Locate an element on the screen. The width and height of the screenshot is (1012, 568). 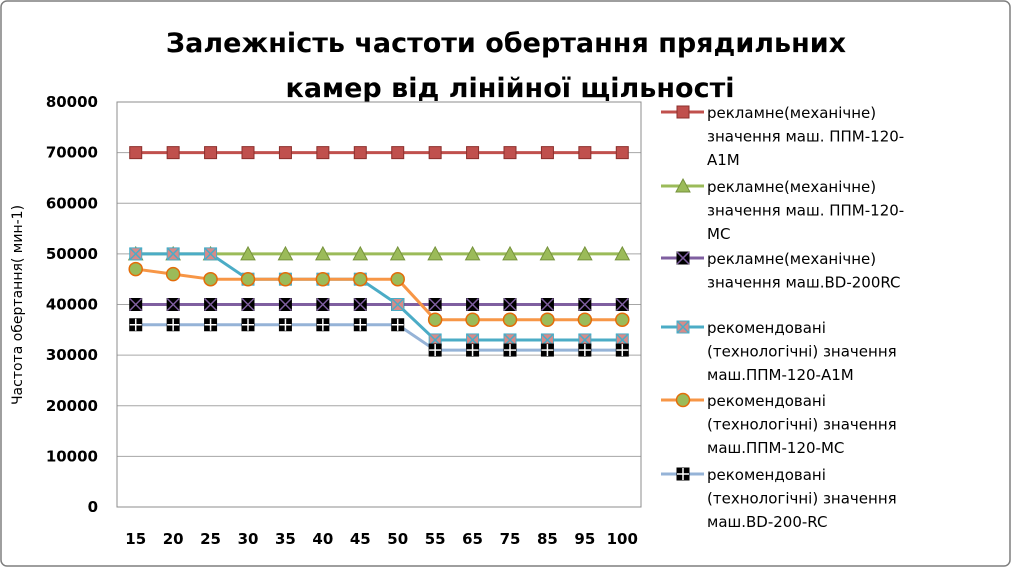
y-axis-label: Частота обертання( мин-1) is located at coordinates (18, 305).